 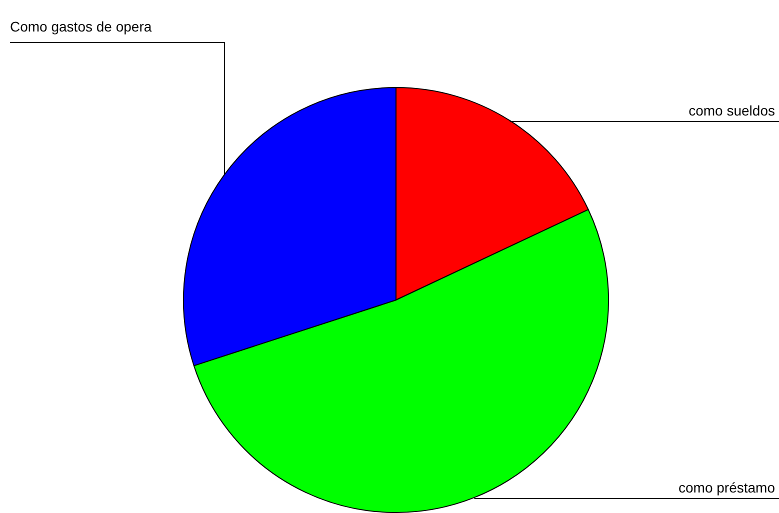 What do you see at coordinates (81, 26) in the screenshot?
I see `slice-label: Como gastos de opera` at bounding box center [81, 26].